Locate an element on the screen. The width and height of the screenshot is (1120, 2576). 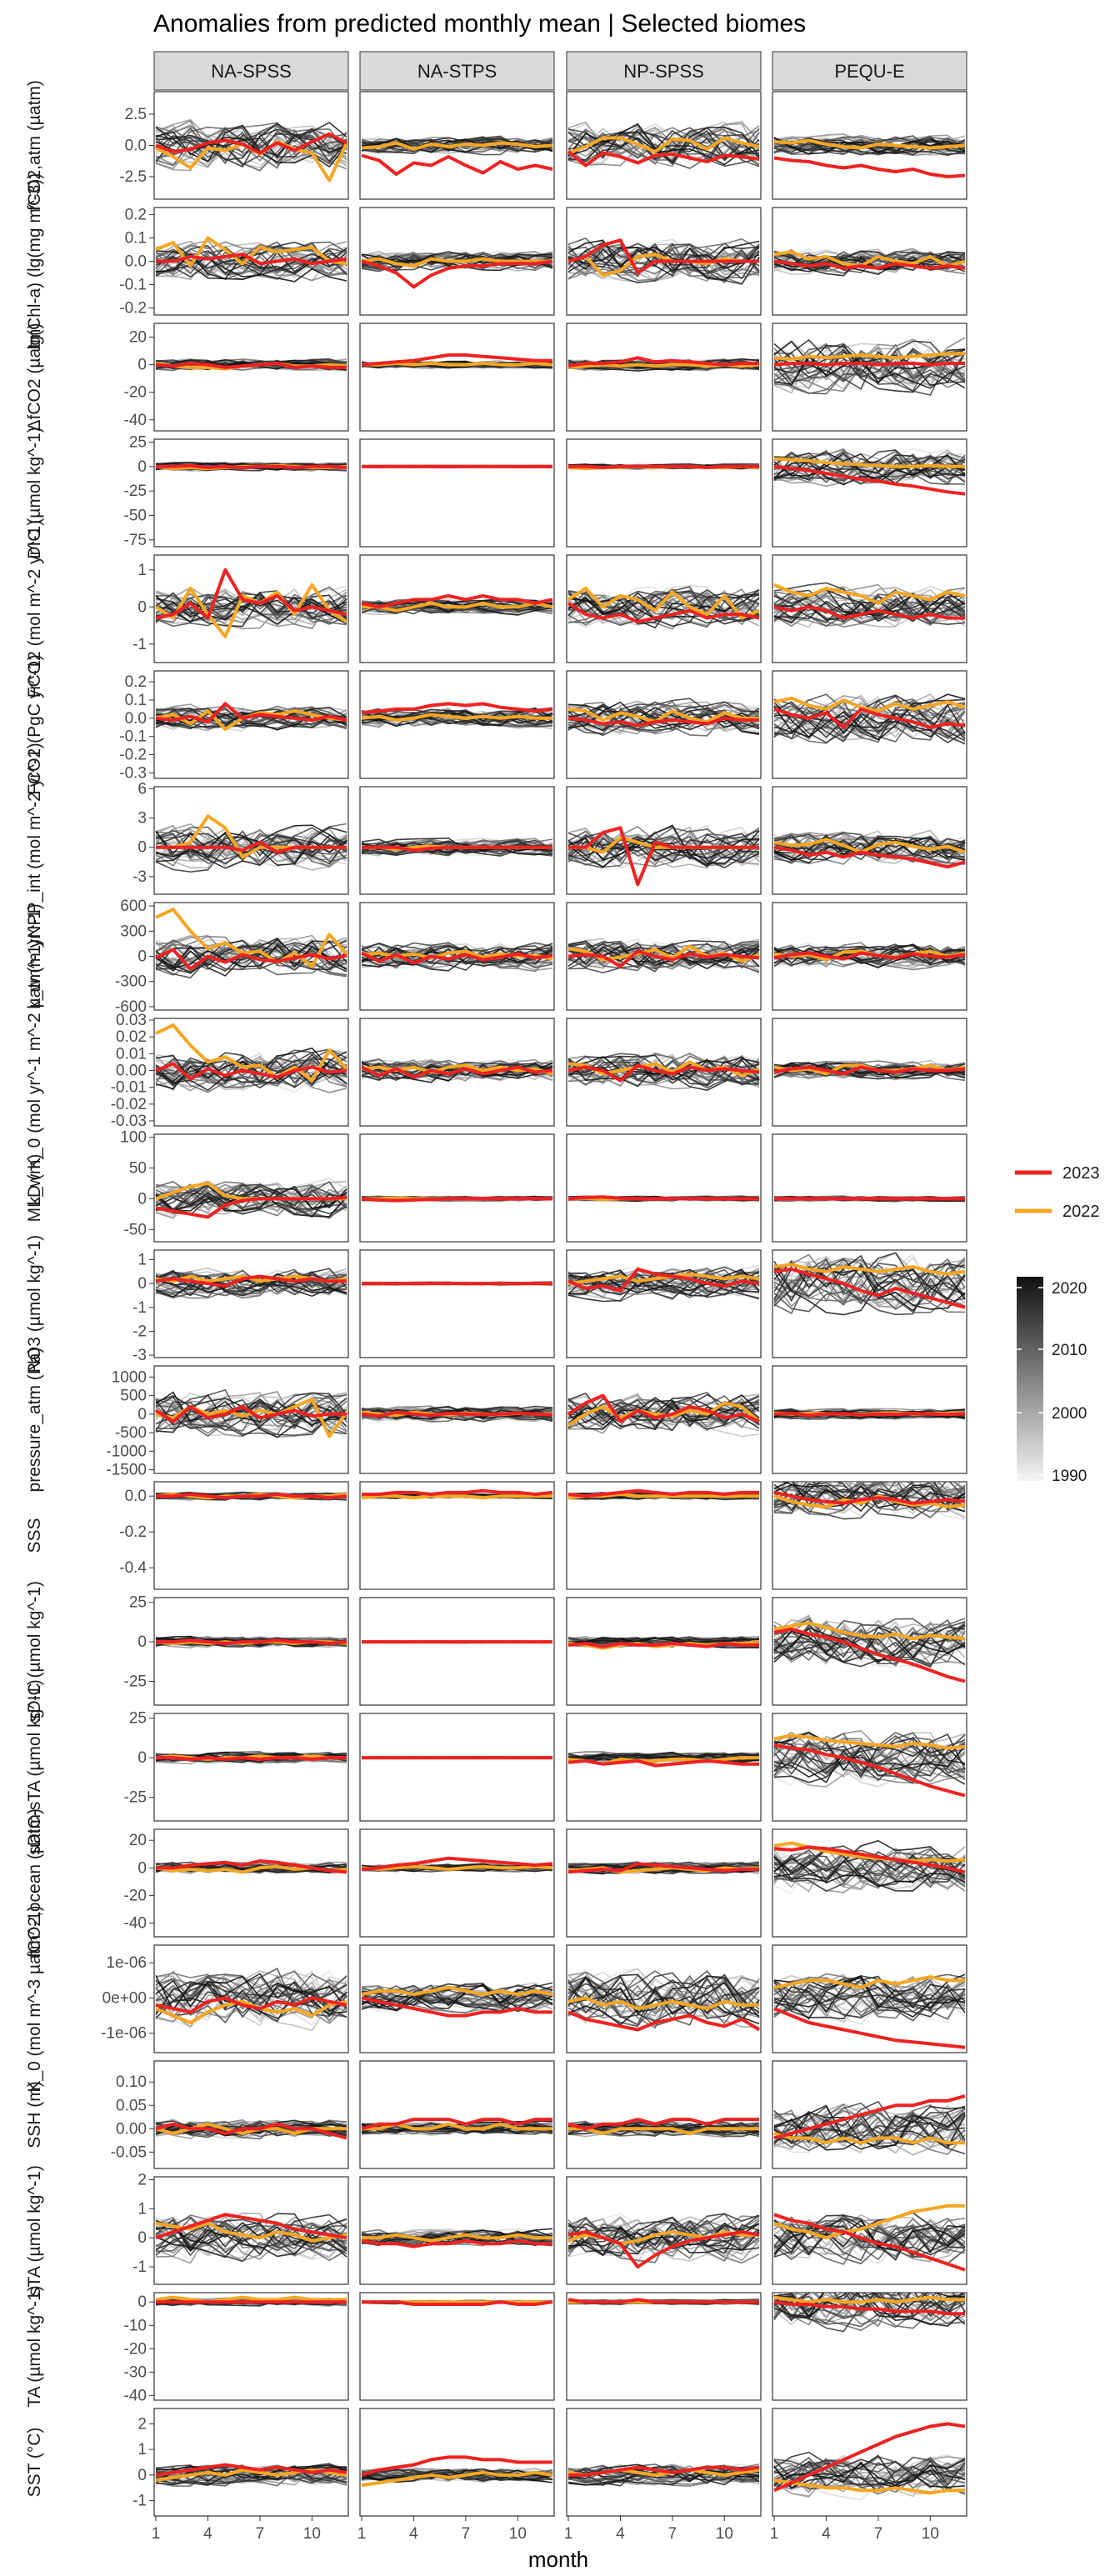
line-year-2010 is located at coordinates (869, 1641).